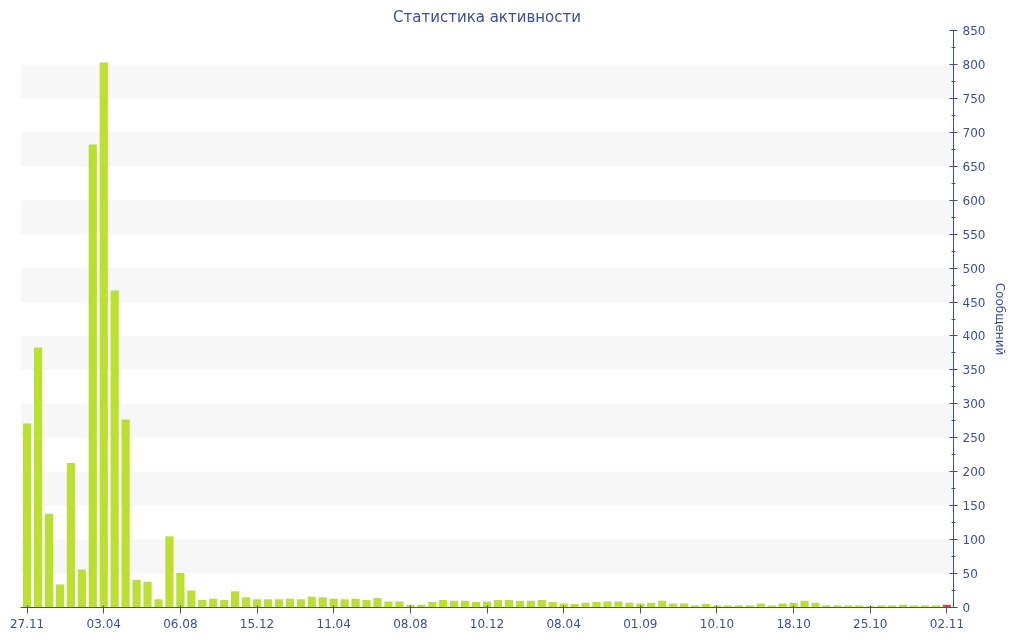 Image resolution: width=1024 pixels, height=640 pixels. Describe the element at coordinates (974, 472) in the screenshot. I see `y-tick-label: 200` at that location.